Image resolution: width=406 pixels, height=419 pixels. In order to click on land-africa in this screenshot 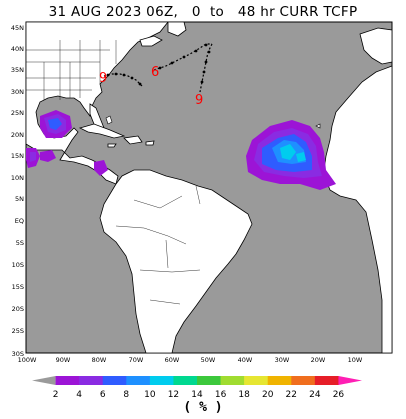, I will do `click(358, 209)`.